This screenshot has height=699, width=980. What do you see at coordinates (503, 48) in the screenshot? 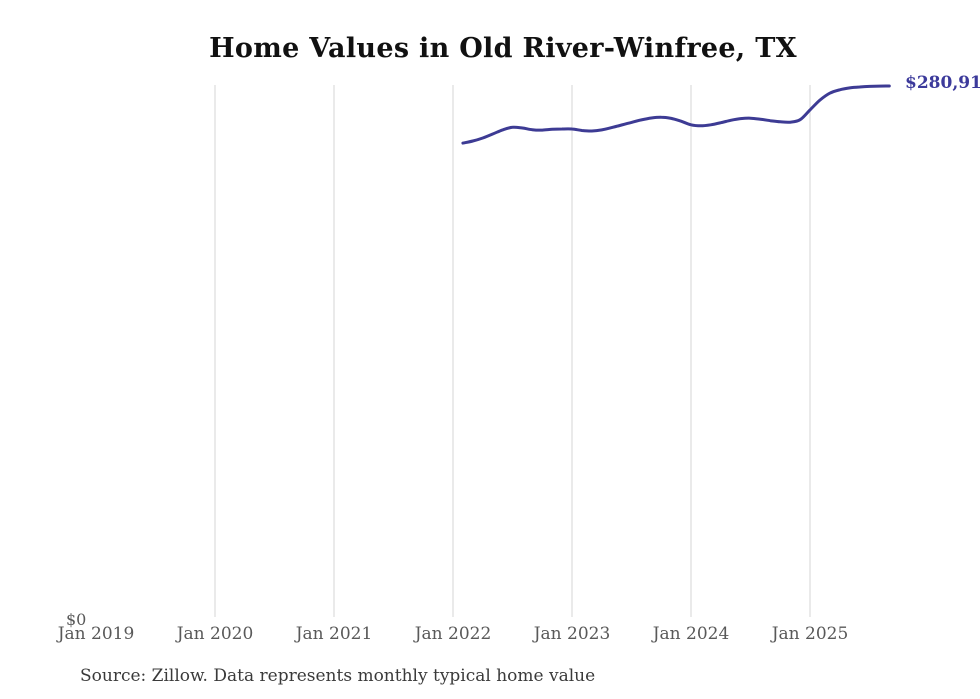
I see `chart-title: Home Values in Old River-Winfree, TX` at bounding box center [503, 48].